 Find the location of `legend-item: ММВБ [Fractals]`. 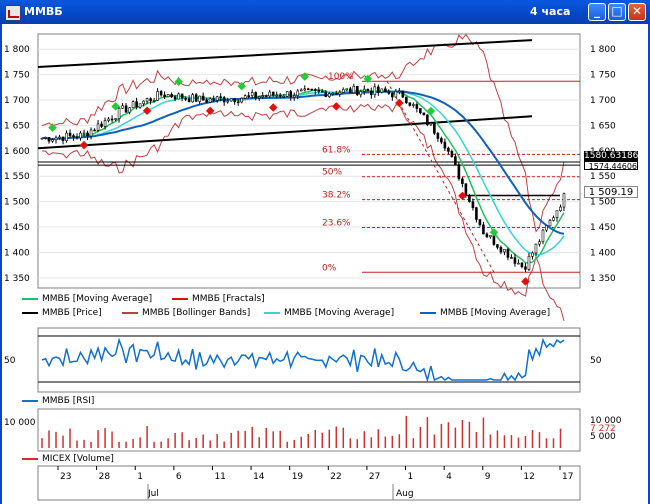

legend-item: ММВБ [Fractals] is located at coordinates (218, 299).